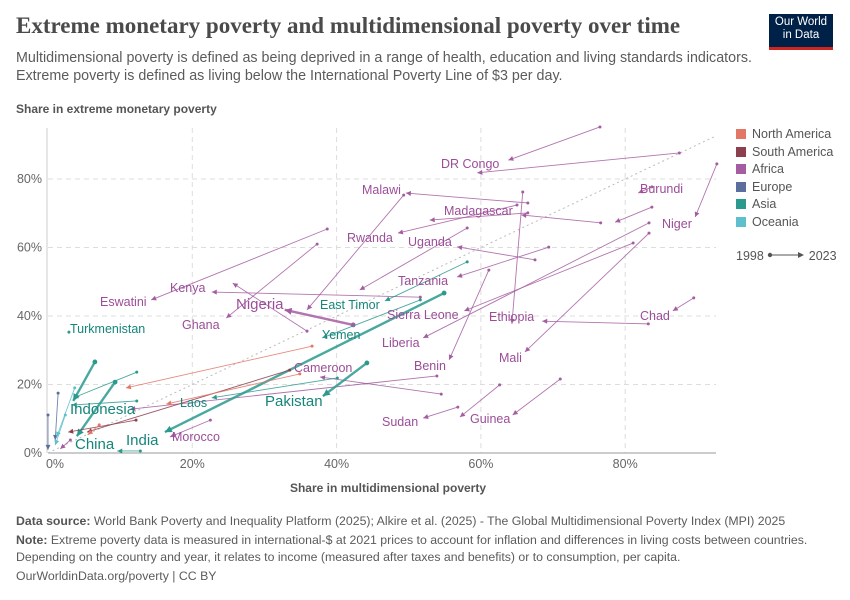 Image resolution: width=850 pixels, height=600 pixels. What do you see at coordinates (423, 315) in the screenshot?
I see `series-label: Sierra Leone` at bounding box center [423, 315].